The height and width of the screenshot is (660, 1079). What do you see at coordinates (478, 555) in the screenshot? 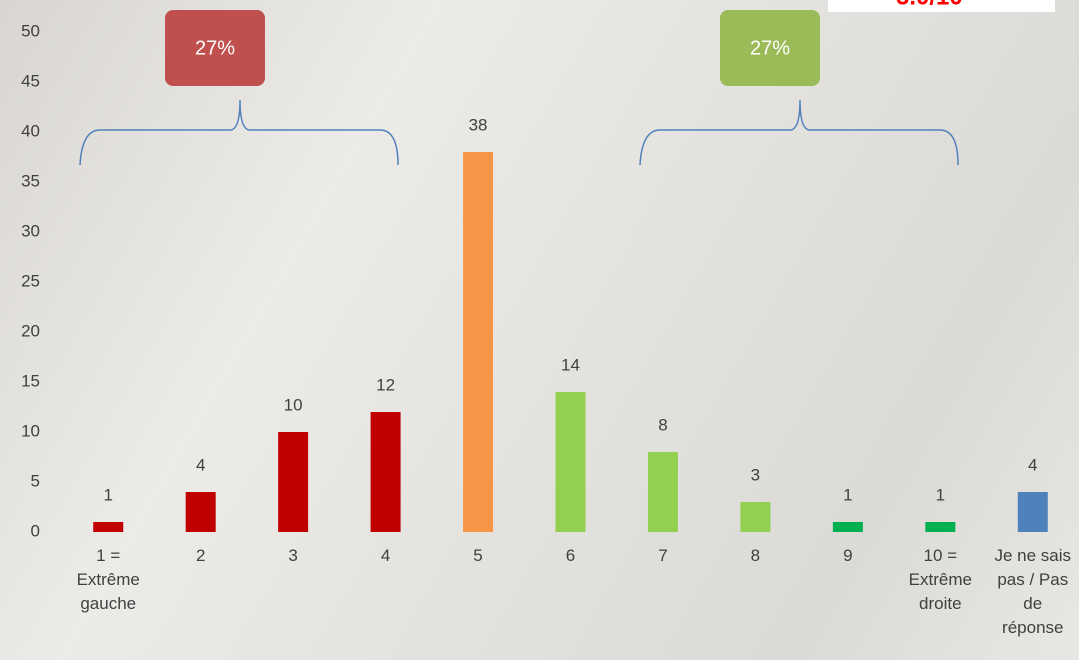
I see `x-tick-label: 5` at bounding box center [478, 555].